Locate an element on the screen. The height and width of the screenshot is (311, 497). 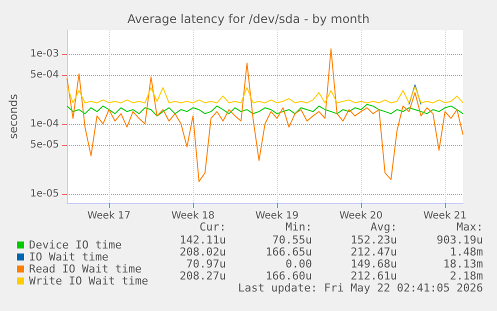
x-tick-label: Week 19 is located at coordinates (277, 216).